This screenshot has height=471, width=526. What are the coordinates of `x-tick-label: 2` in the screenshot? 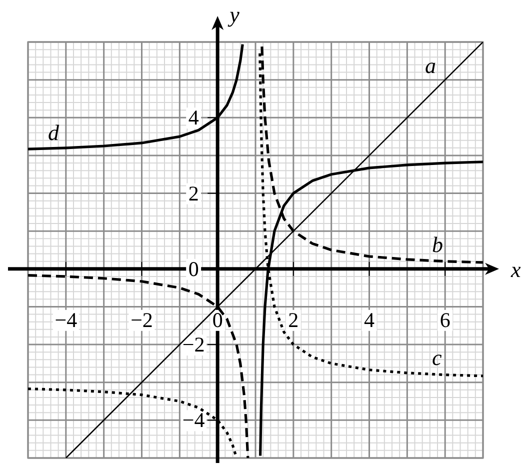 It's located at (293, 320).